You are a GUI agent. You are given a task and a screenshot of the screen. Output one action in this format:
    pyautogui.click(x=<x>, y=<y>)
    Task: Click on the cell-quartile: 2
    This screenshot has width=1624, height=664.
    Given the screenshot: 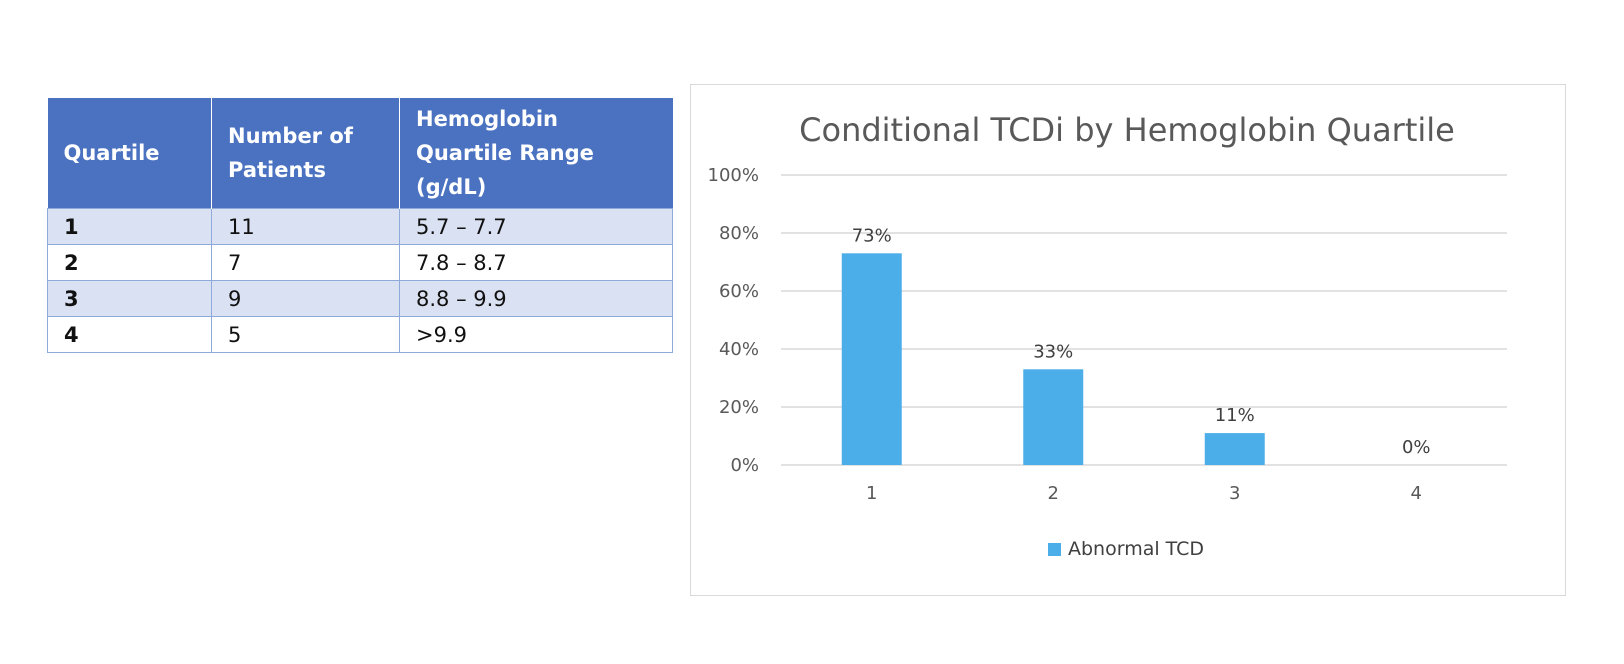 What is the action you would take?
    pyautogui.click(x=129, y=262)
    